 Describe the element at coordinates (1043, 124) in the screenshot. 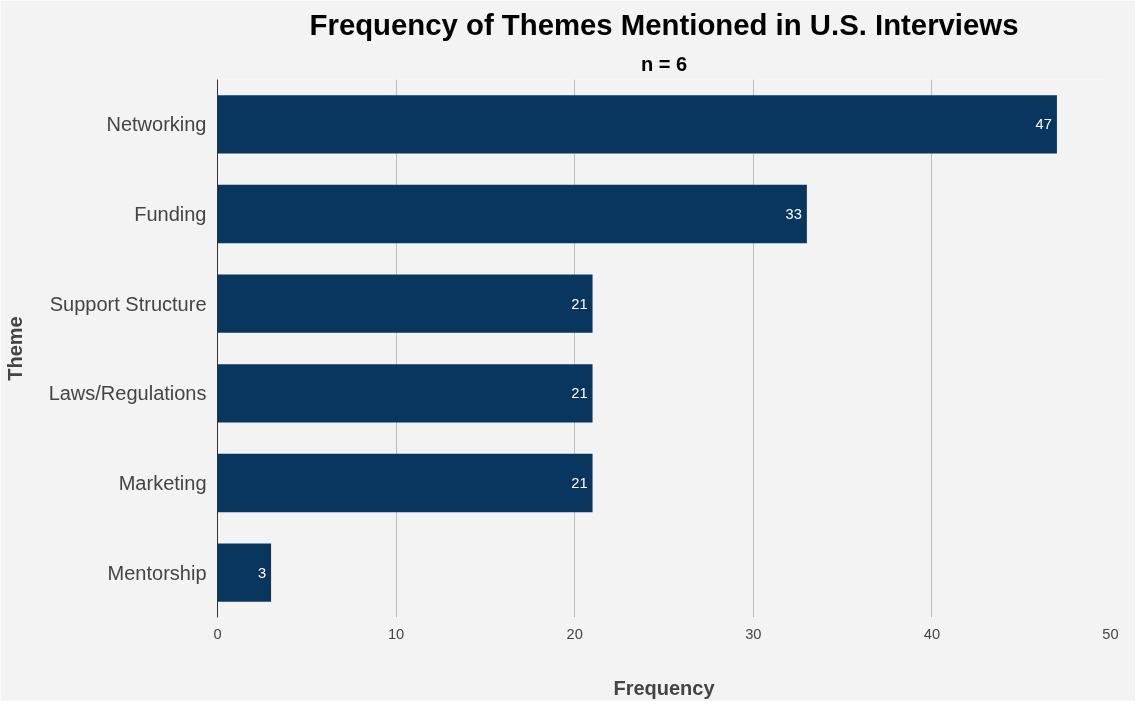

I see `data-label: 47` at that location.